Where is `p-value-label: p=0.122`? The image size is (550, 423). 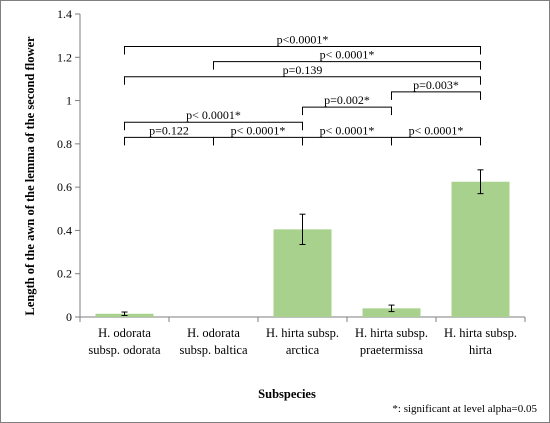 p-value-label: p=0.122 is located at coordinates (169, 130).